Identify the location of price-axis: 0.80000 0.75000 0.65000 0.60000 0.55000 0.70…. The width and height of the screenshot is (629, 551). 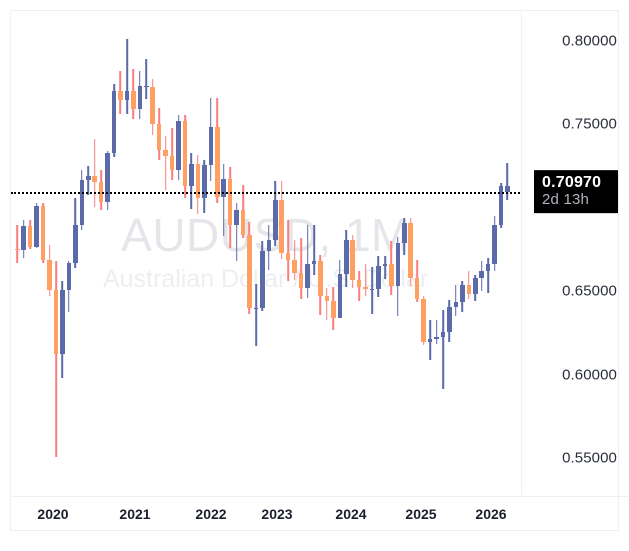
(574, 253).